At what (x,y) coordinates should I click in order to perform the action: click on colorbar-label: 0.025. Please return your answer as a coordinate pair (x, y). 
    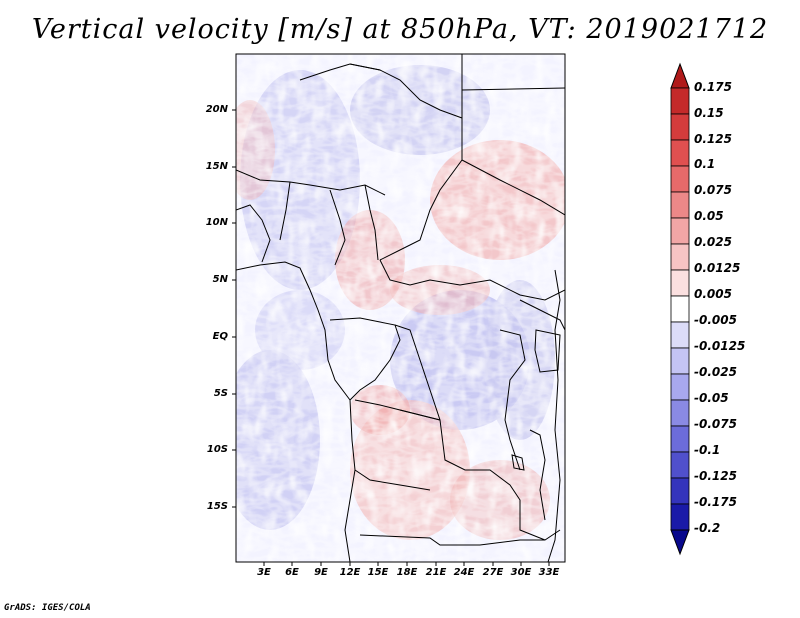
    Looking at the image, I should click on (713, 242).